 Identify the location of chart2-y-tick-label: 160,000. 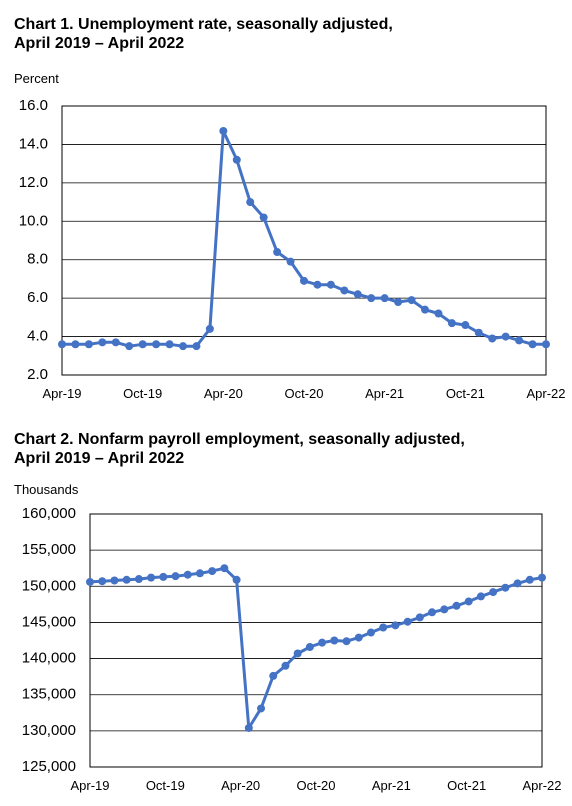
(49, 513).